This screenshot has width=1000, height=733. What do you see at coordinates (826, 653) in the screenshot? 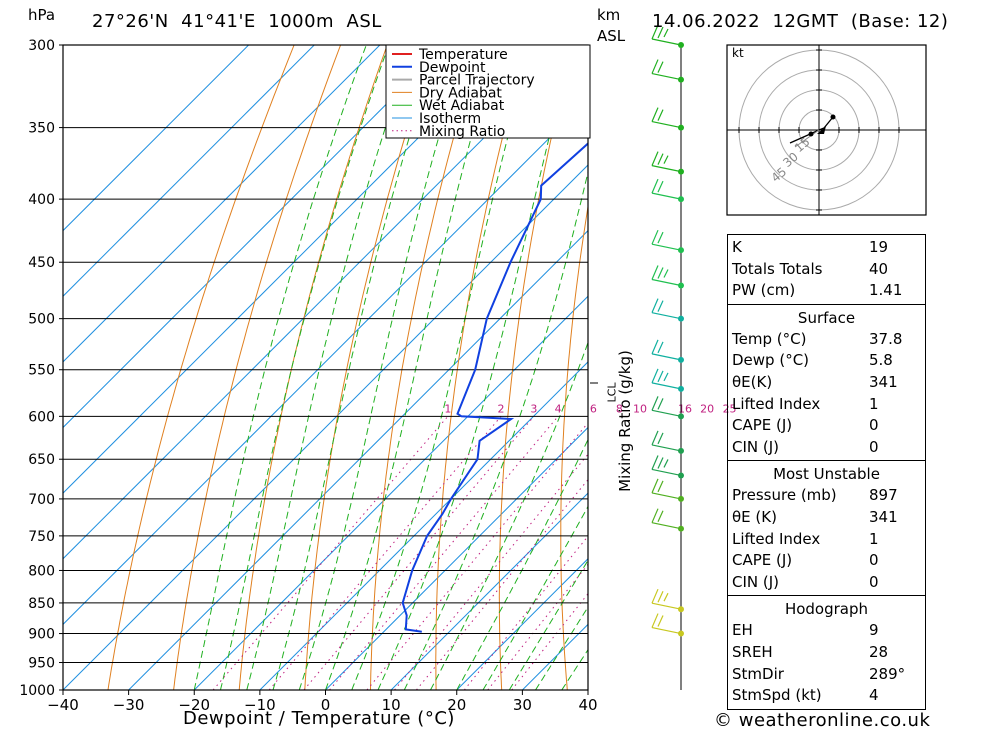
I see `index-row: SREH 28` at bounding box center [826, 653].